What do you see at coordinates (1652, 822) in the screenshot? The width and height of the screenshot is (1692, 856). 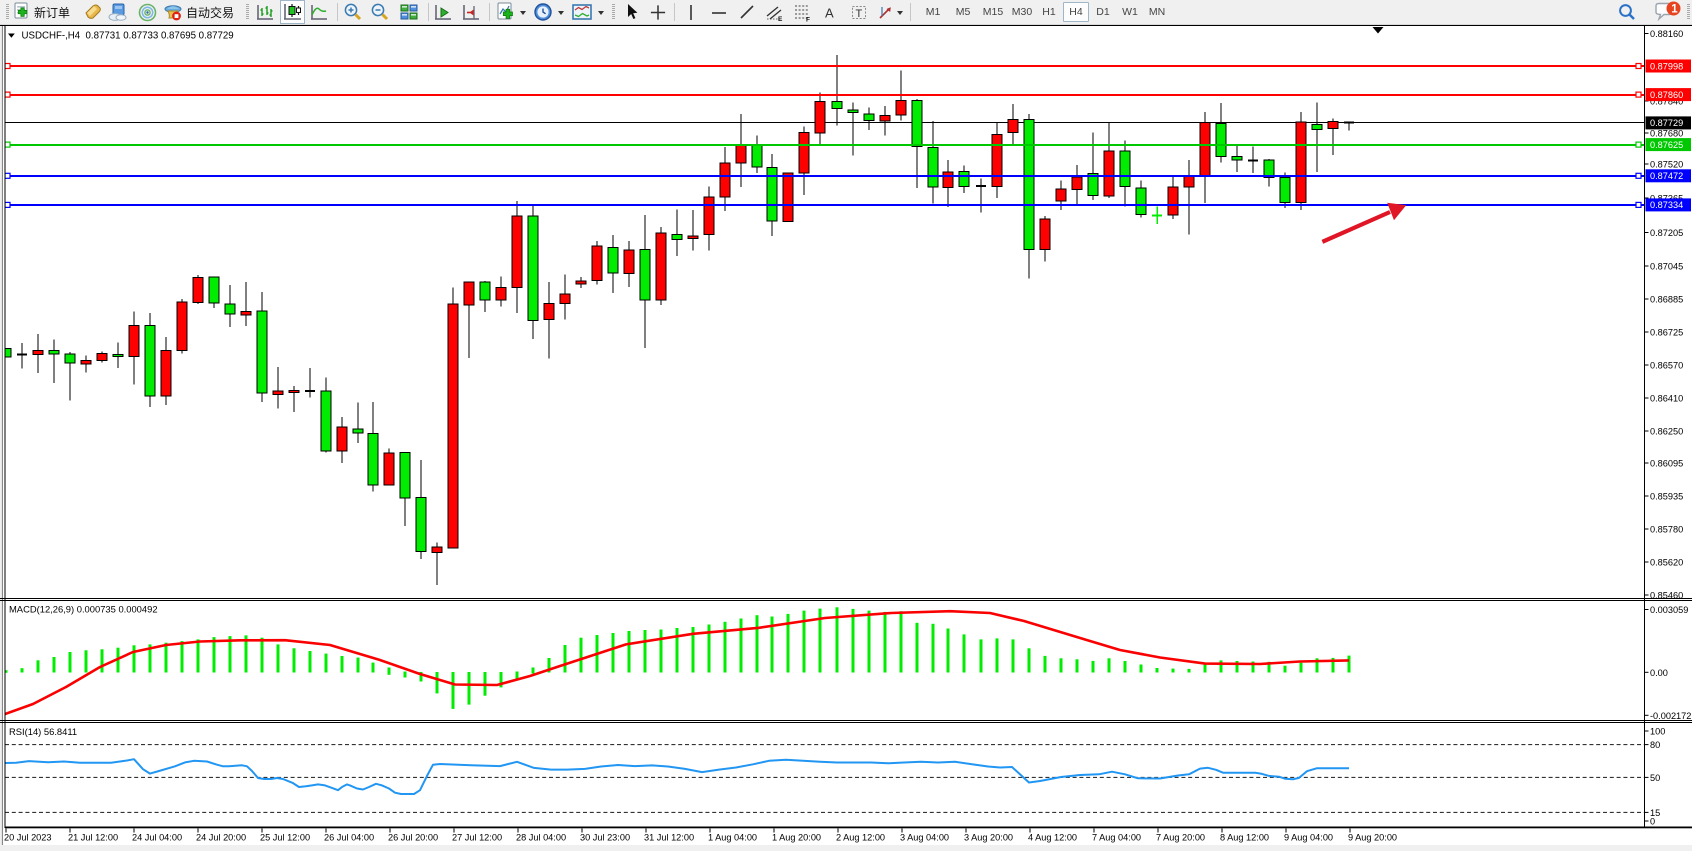 I see `svg-text: 0` at bounding box center [1652, 822].